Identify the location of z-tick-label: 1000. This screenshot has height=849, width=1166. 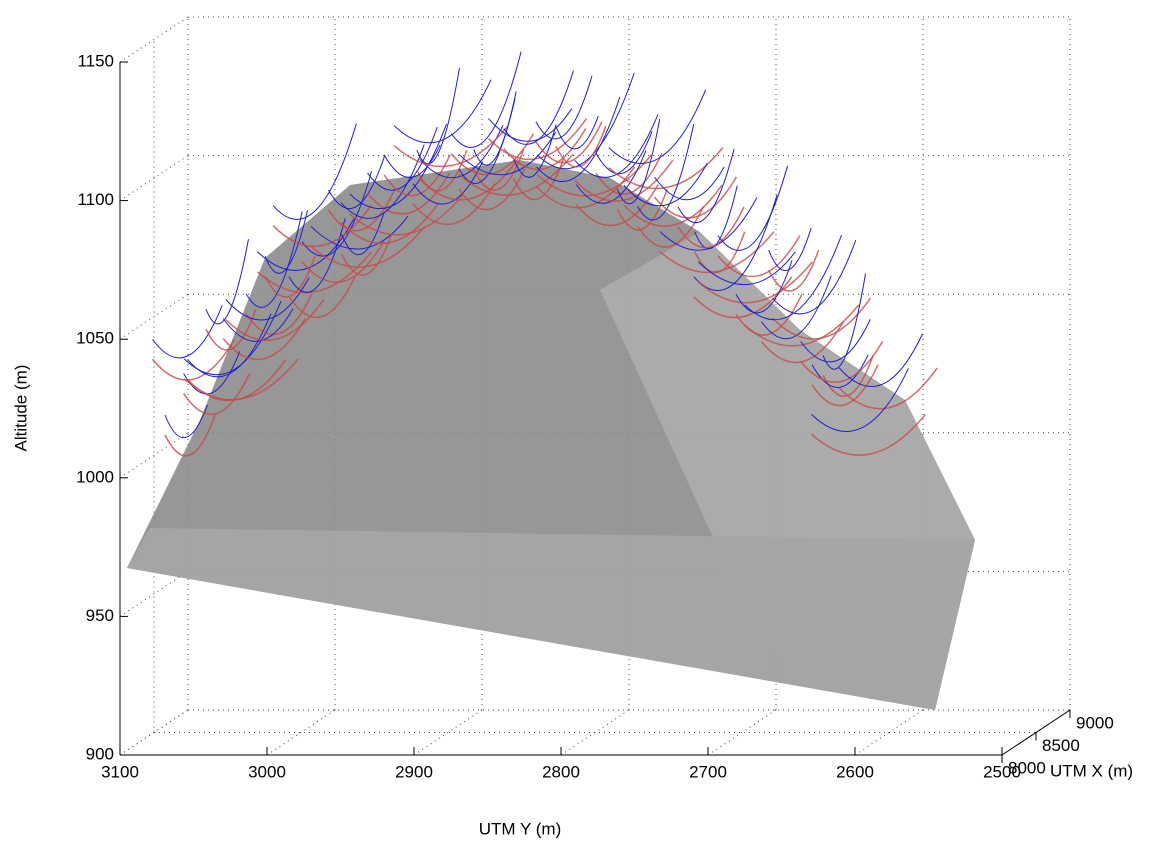
(95, 476).